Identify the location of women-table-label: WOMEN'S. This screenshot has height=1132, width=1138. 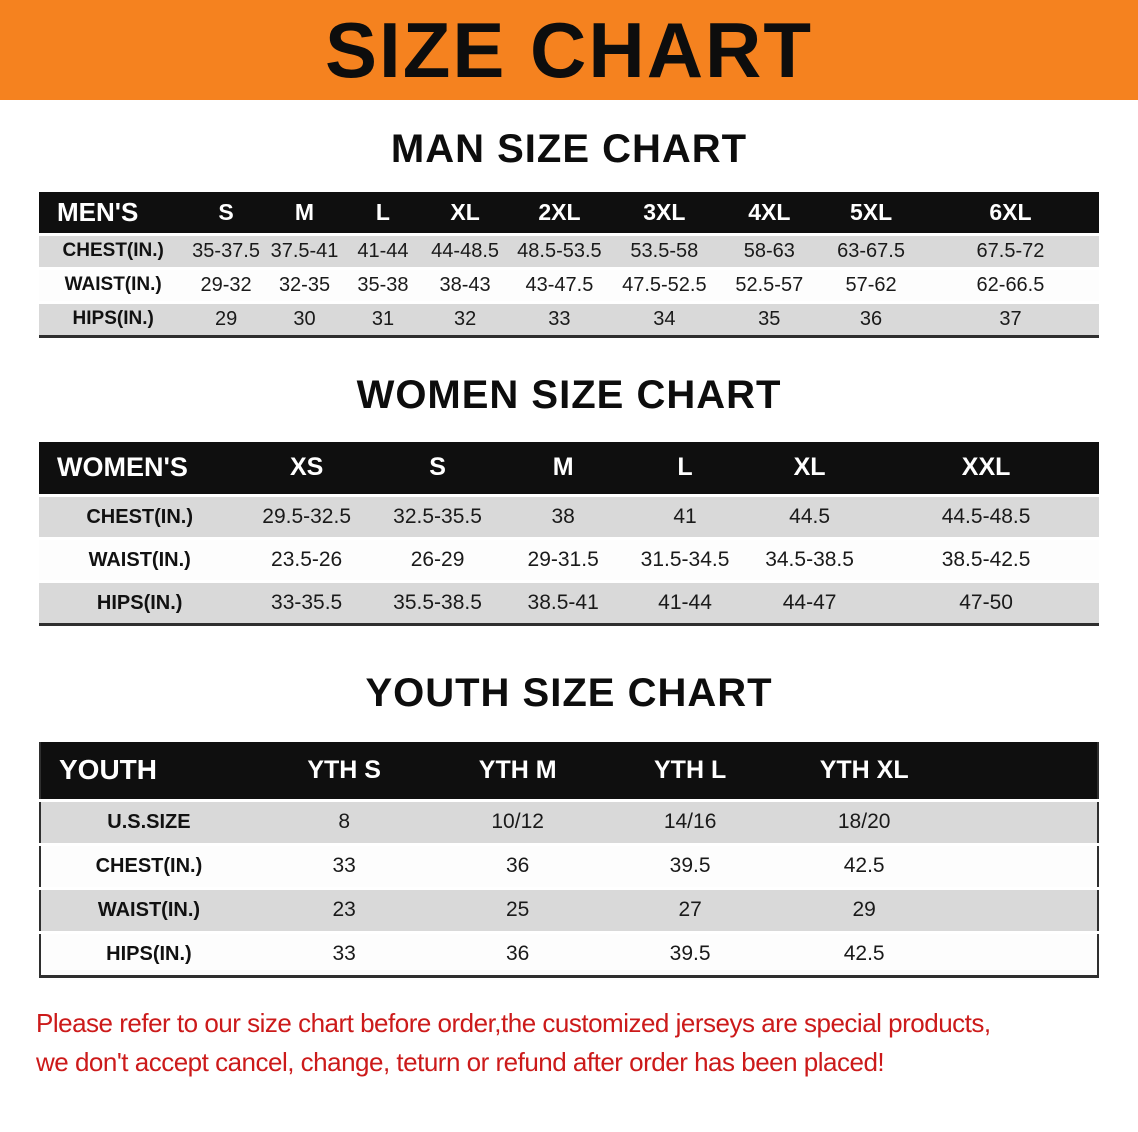
(140, 468).